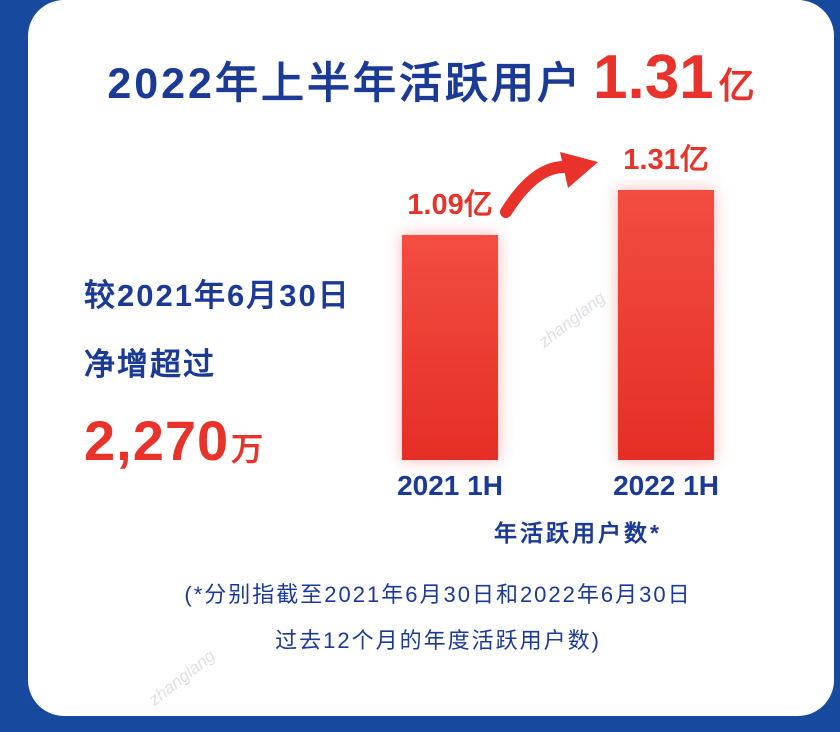  Describe the element at coordinates (345, 84) in the screenshot. I see `title-prefix: 2022年上半年活跃用户` at that location.